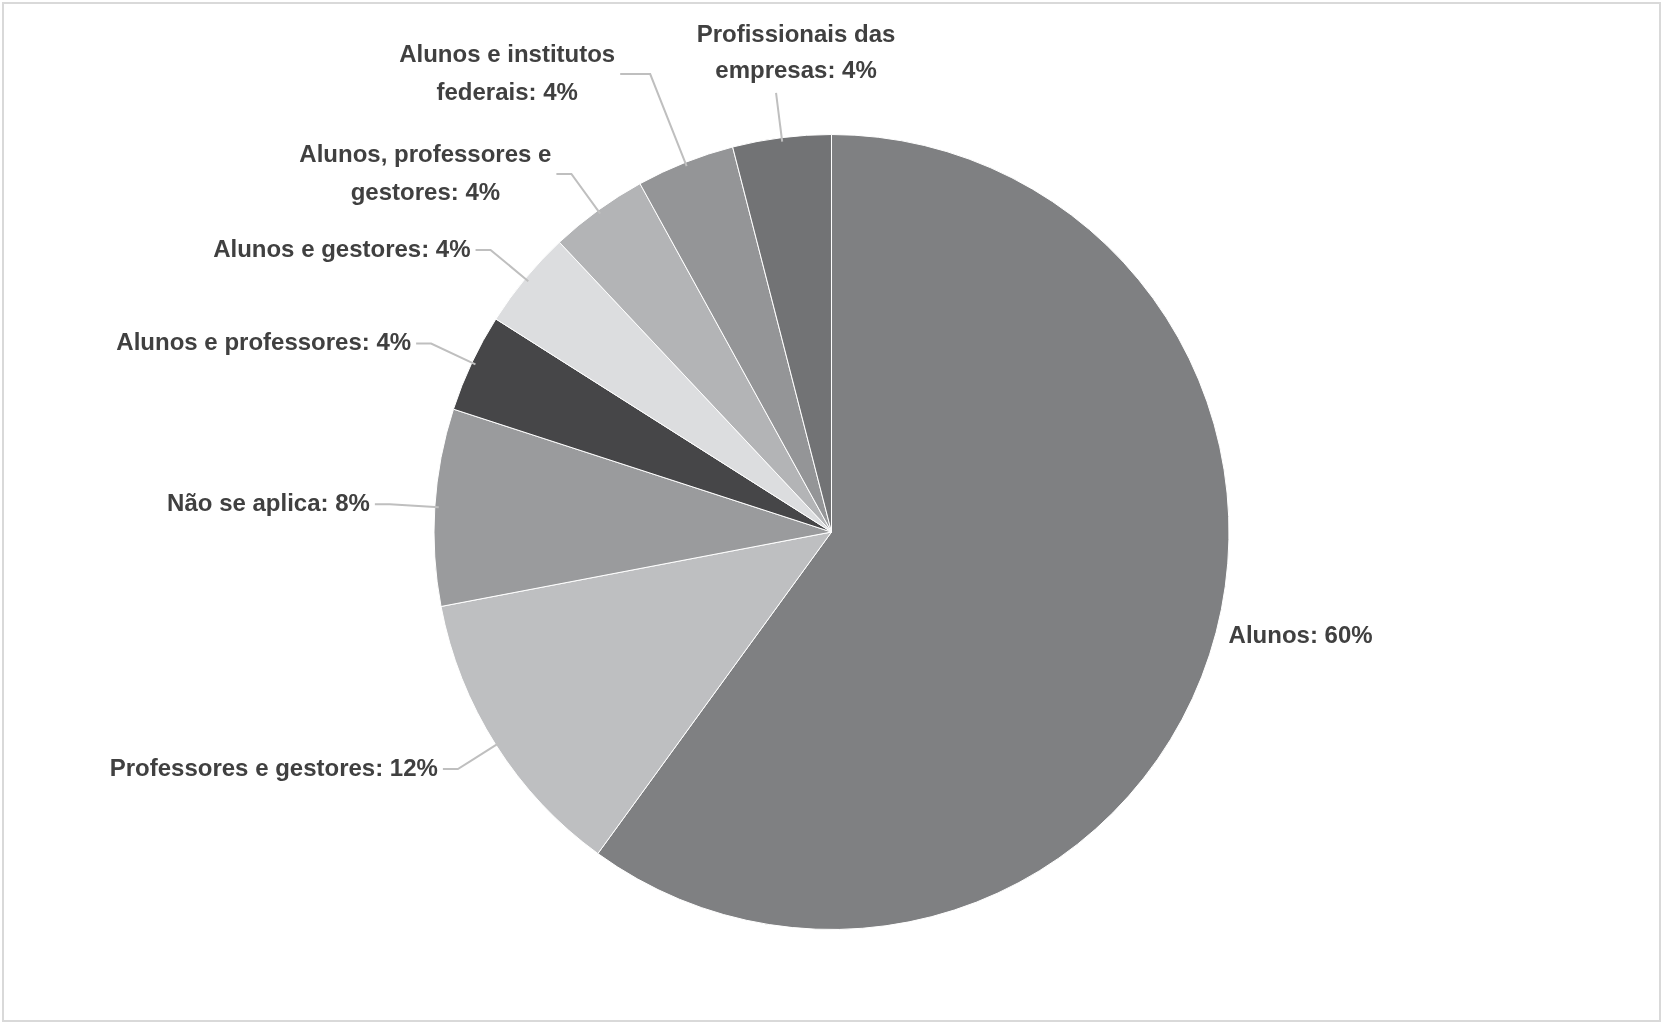 The width and height of the screenshot is (1663, 1024). Describe the element at coordinates (268, 502) in the screenshot. I see `slice-label: Não se aplica: 8%` at that location.